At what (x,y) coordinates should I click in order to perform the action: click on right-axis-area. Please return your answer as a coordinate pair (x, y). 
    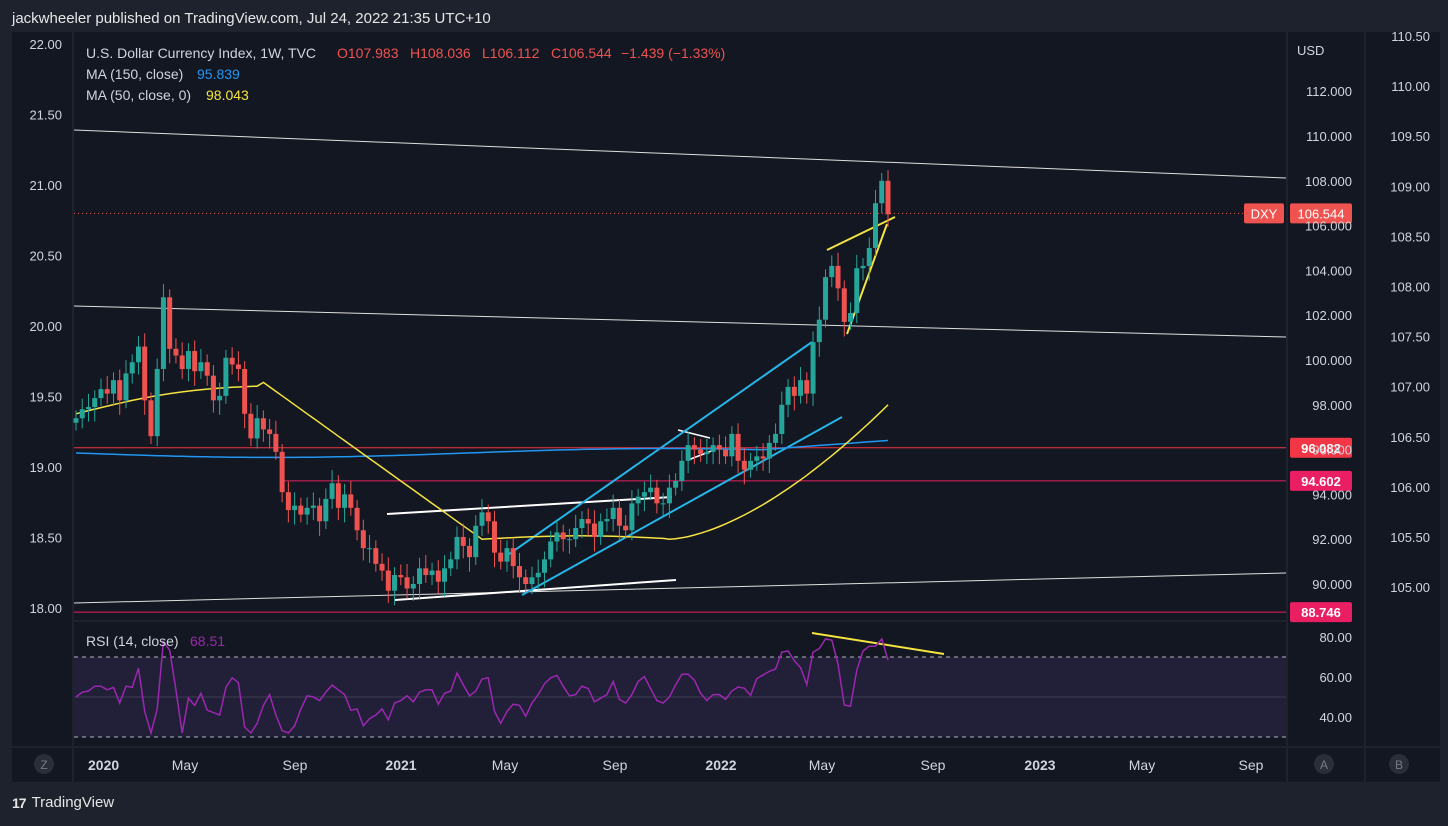
    Looking at the image, I should click on (1403, 389).